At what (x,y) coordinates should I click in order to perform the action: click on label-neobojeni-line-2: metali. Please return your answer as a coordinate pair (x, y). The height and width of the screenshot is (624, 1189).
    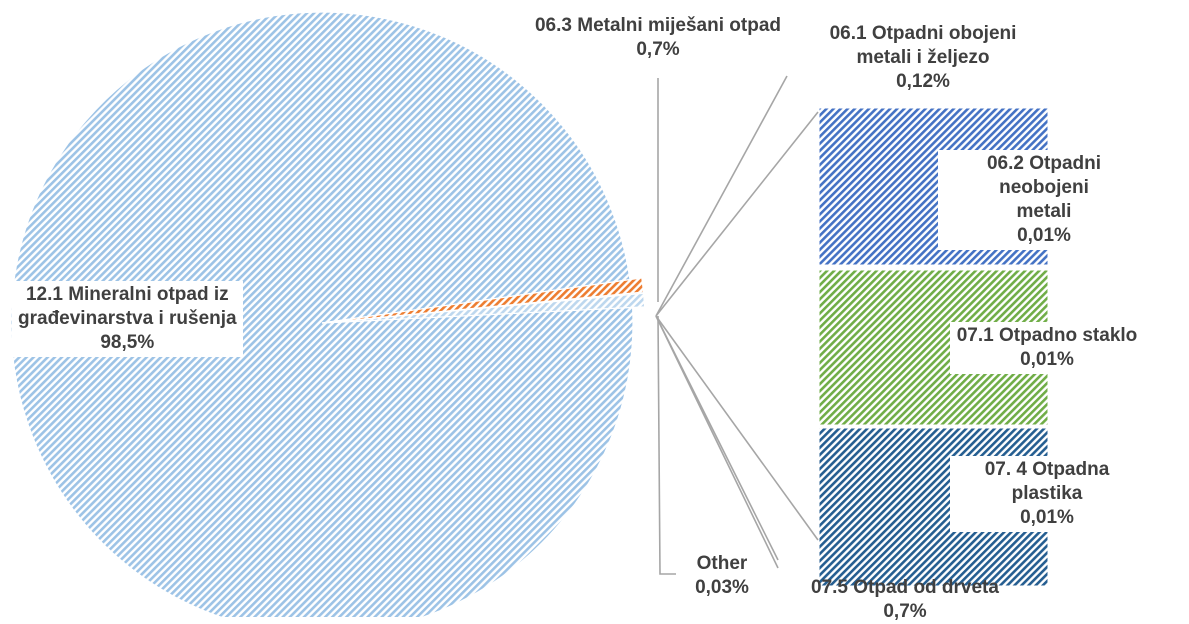
    Looking at the image, I should click on (1044, 211).